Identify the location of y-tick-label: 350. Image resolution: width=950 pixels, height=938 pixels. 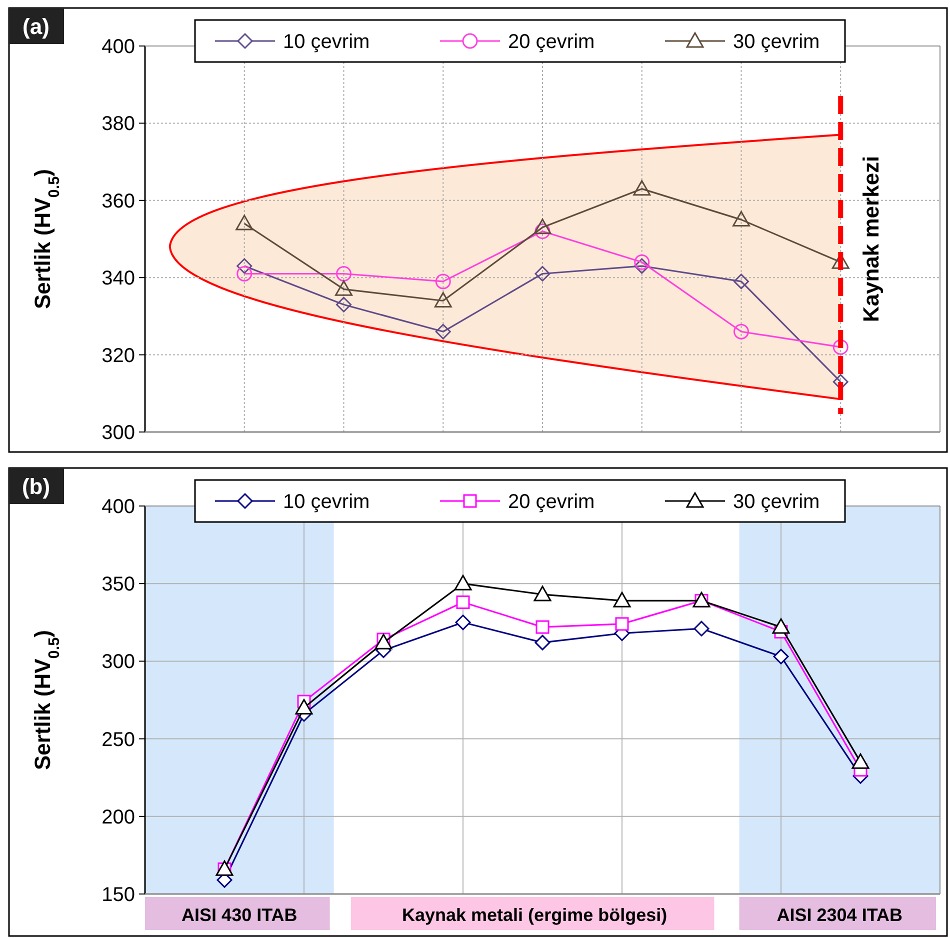
(118, 585).